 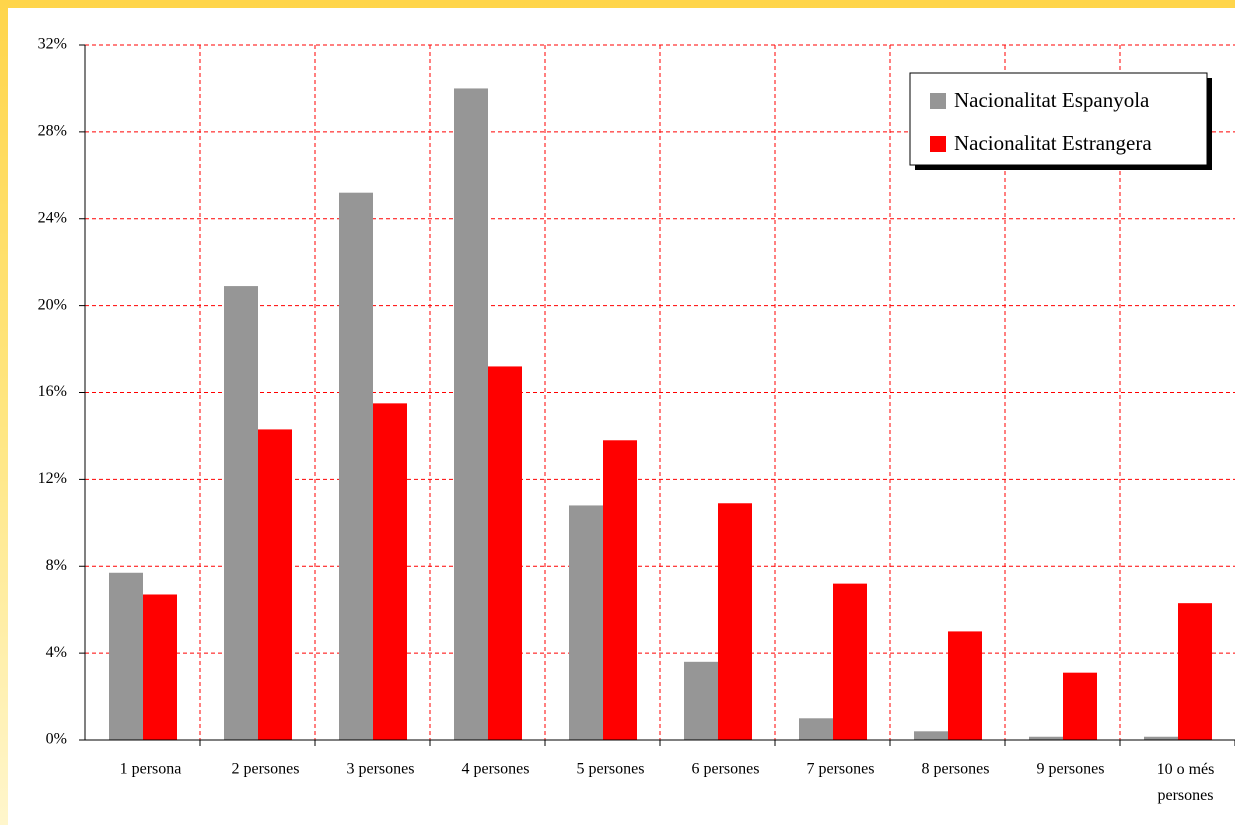 What do you see at coordinates (841, 769) in the screenshot?
I see `x-tick-label: 7 persones` at bounding box center [841, 769].